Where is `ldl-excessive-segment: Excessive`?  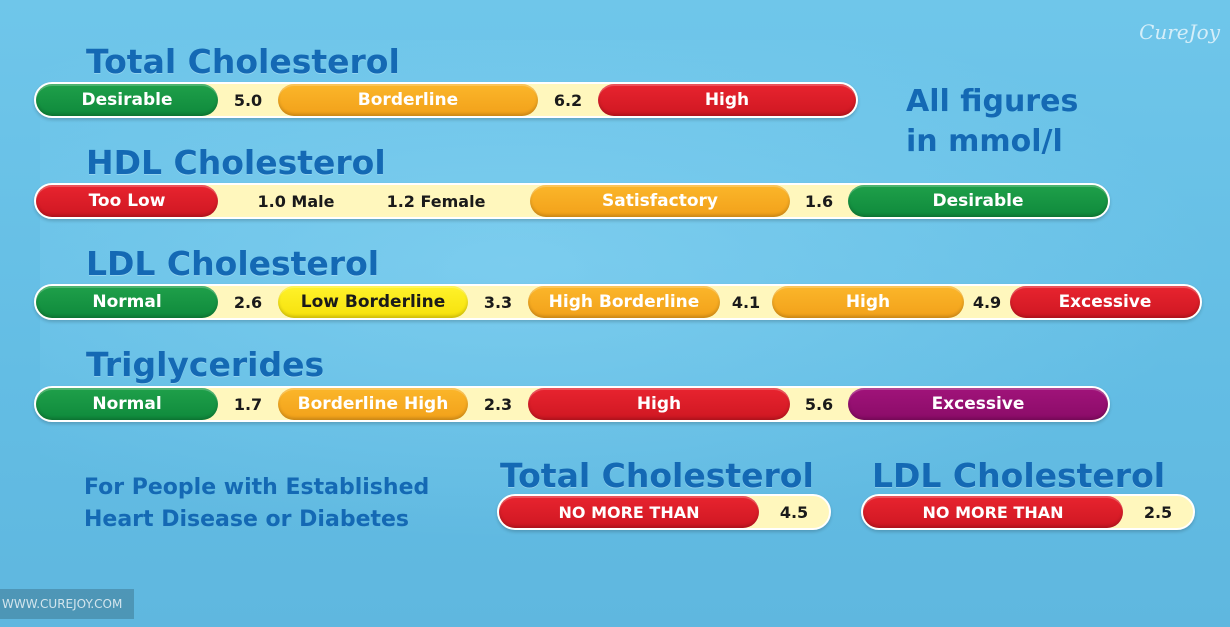 ldl-excessive-segment: Excessive is located at coordinates (1105, 302).